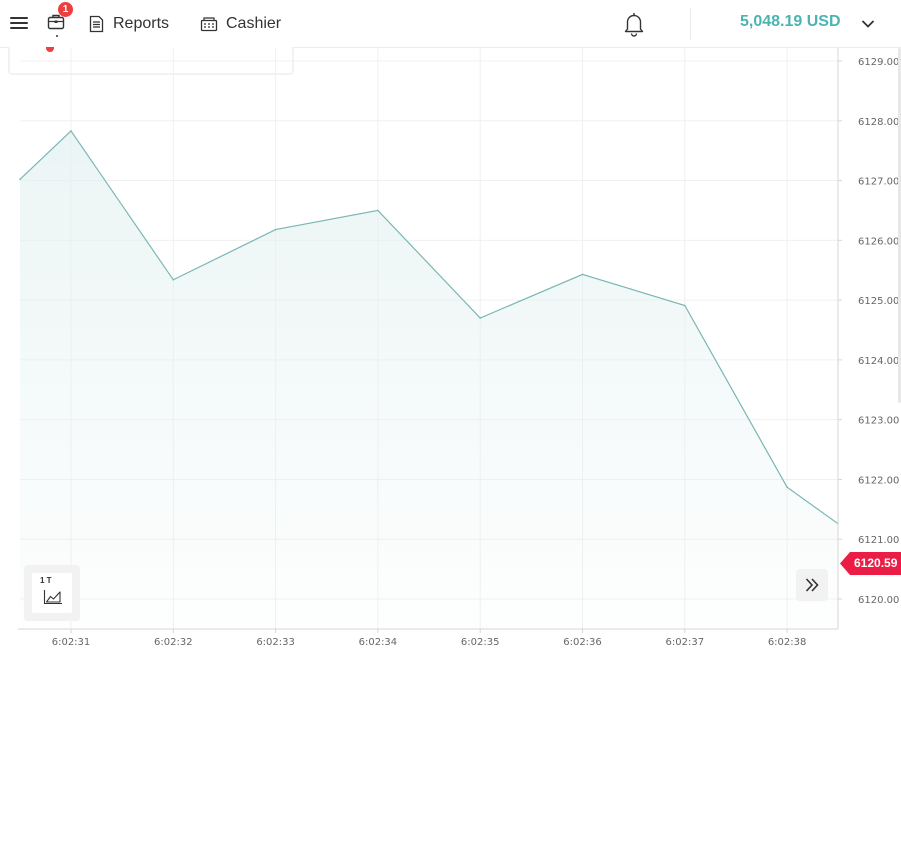 This screenshot has width=901, height=862. I want to click on page-scrollbar, so click(899, 225).